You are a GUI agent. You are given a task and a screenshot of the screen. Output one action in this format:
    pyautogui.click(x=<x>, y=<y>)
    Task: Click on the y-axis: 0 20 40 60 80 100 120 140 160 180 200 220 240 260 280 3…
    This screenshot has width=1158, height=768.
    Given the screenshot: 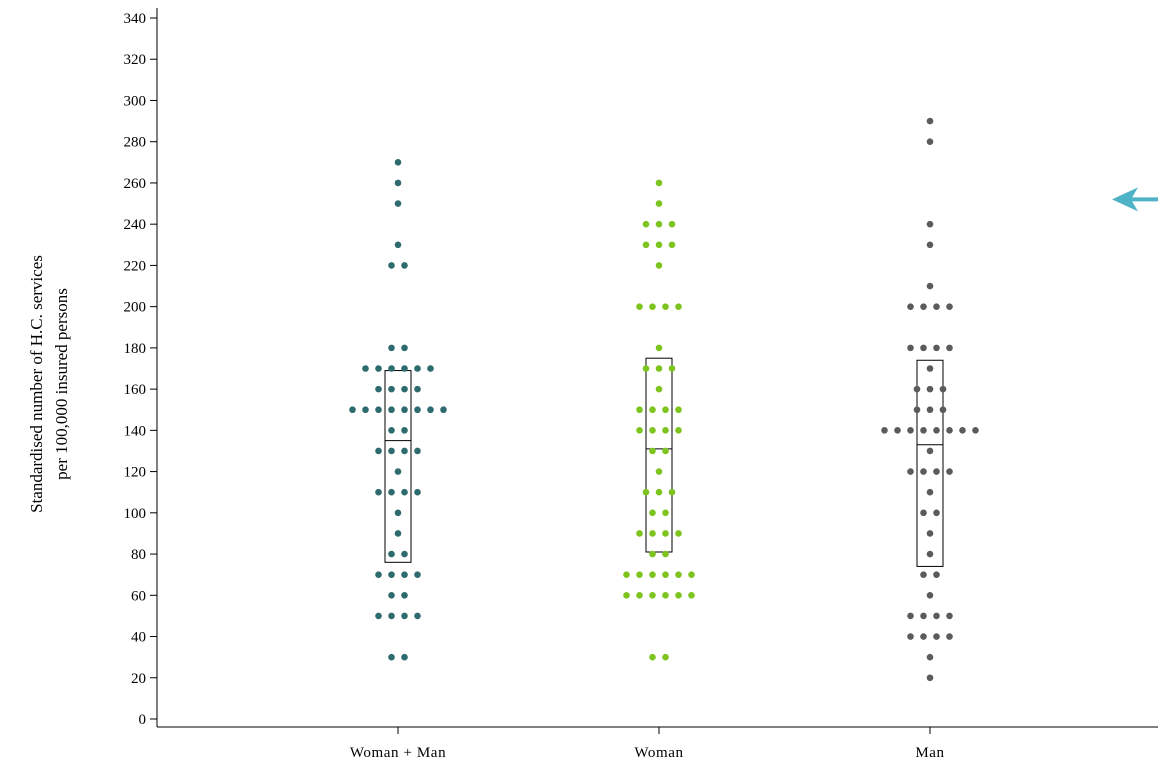 What is the action you would take?
    pyautogui.click(x=140, y=369)
    